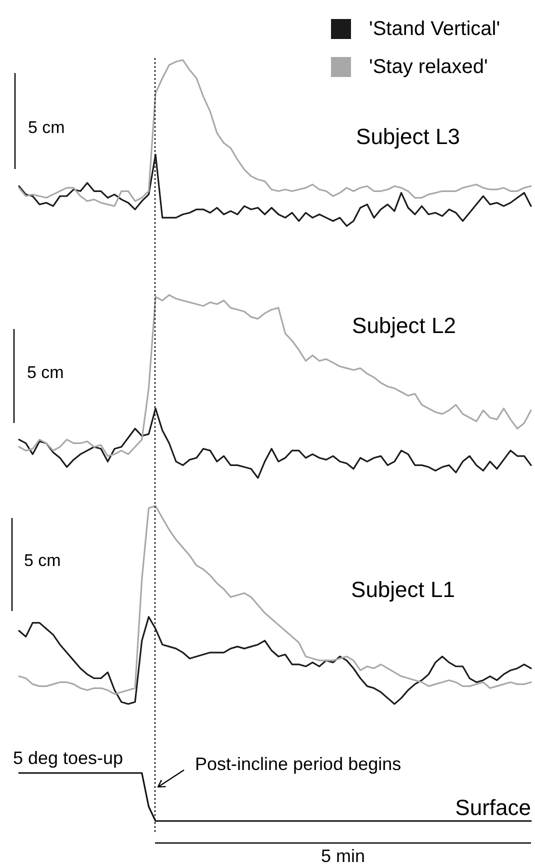 This screenshot has height=867, width=535. I want to click on text: 5 deg toes-up, so click(68, 758).